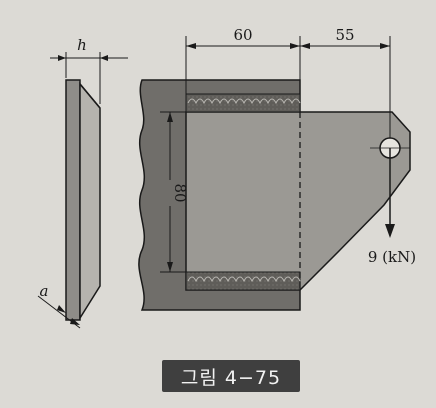  What do you see at coordinates (243, 281) in the screenshot?
I see `bottom-weld` at bounding box center [243, 281].